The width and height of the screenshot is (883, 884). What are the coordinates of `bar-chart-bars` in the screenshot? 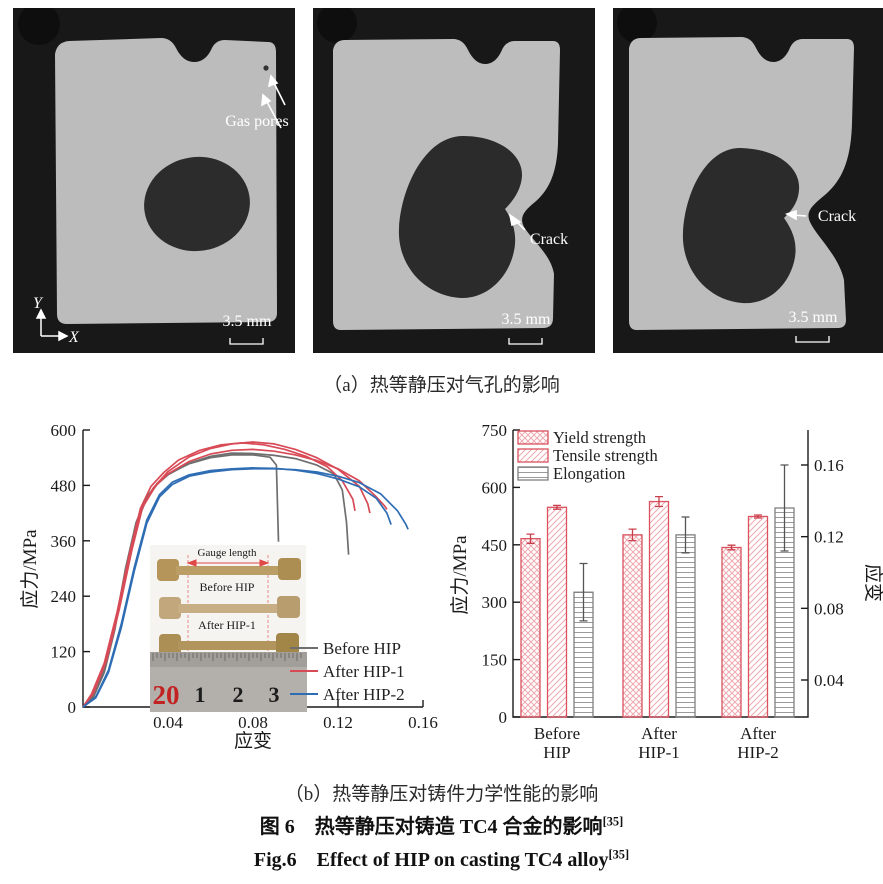 It's located at (657, 591).